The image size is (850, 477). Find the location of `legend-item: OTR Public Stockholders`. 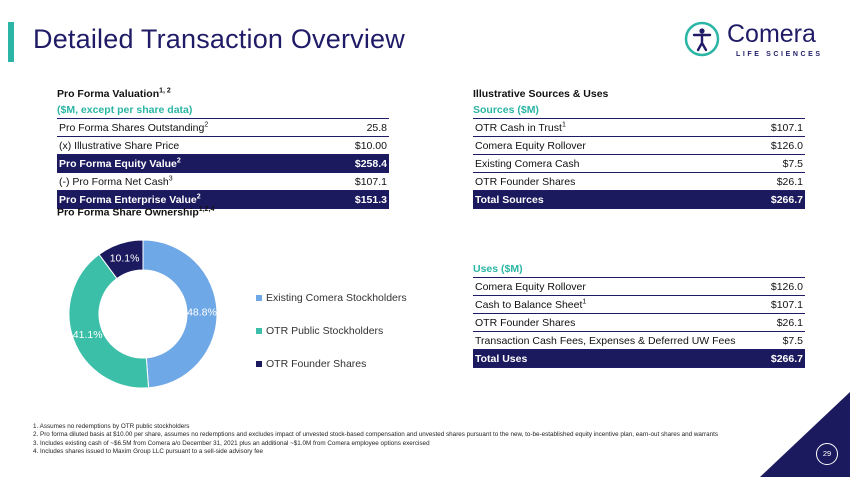

legend-item: OTR Public Stockholders is located at coordinates (331, 330).